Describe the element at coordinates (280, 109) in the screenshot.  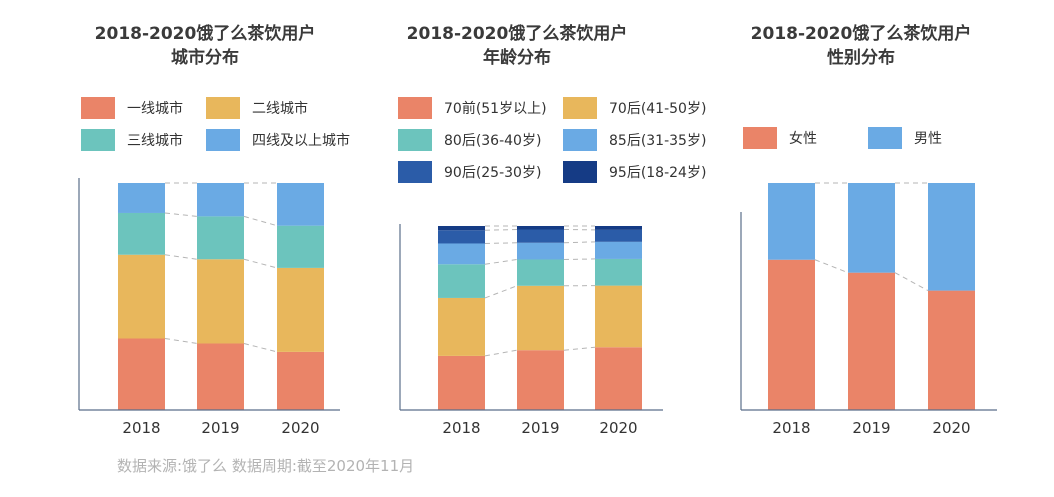
I see `legend-label: 二线城市` at that location.